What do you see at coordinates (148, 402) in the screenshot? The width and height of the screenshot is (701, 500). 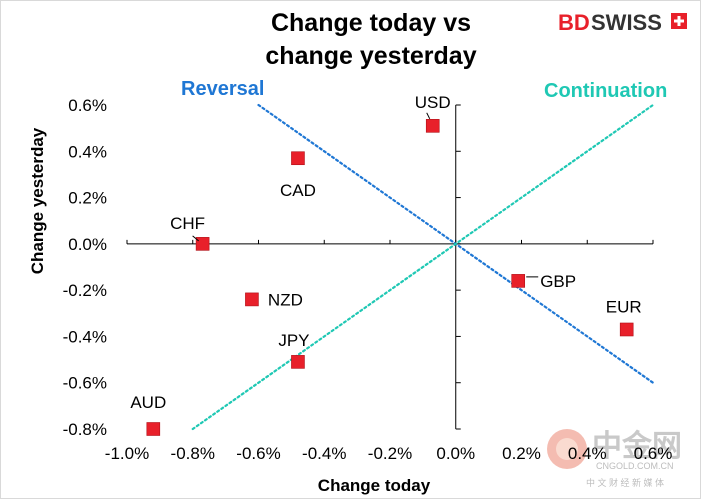 I see `label-aud: AUD` at bounding box center [148, 402].